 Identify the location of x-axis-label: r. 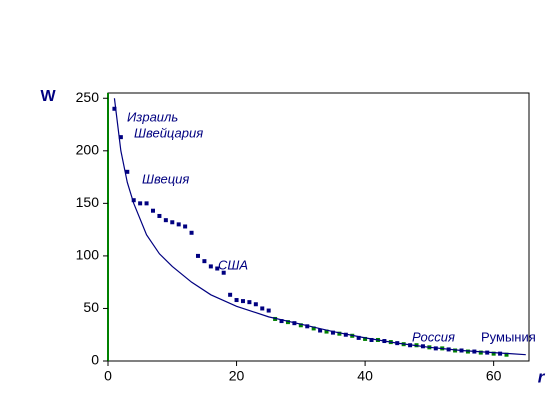
(542, 376).